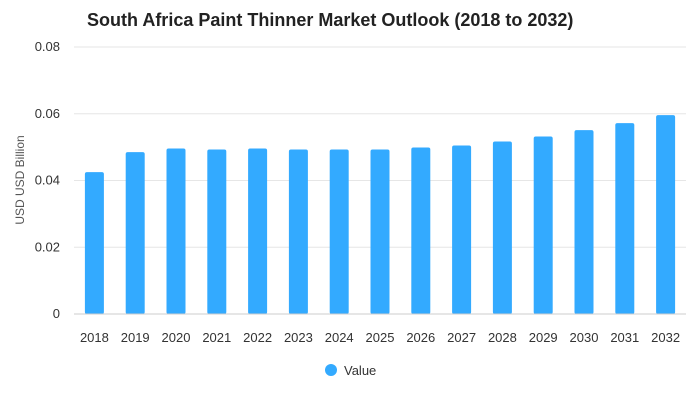 This screenshot has height=405, width=700. I want to click on x-tick-label: 2032, so click(665, 337).